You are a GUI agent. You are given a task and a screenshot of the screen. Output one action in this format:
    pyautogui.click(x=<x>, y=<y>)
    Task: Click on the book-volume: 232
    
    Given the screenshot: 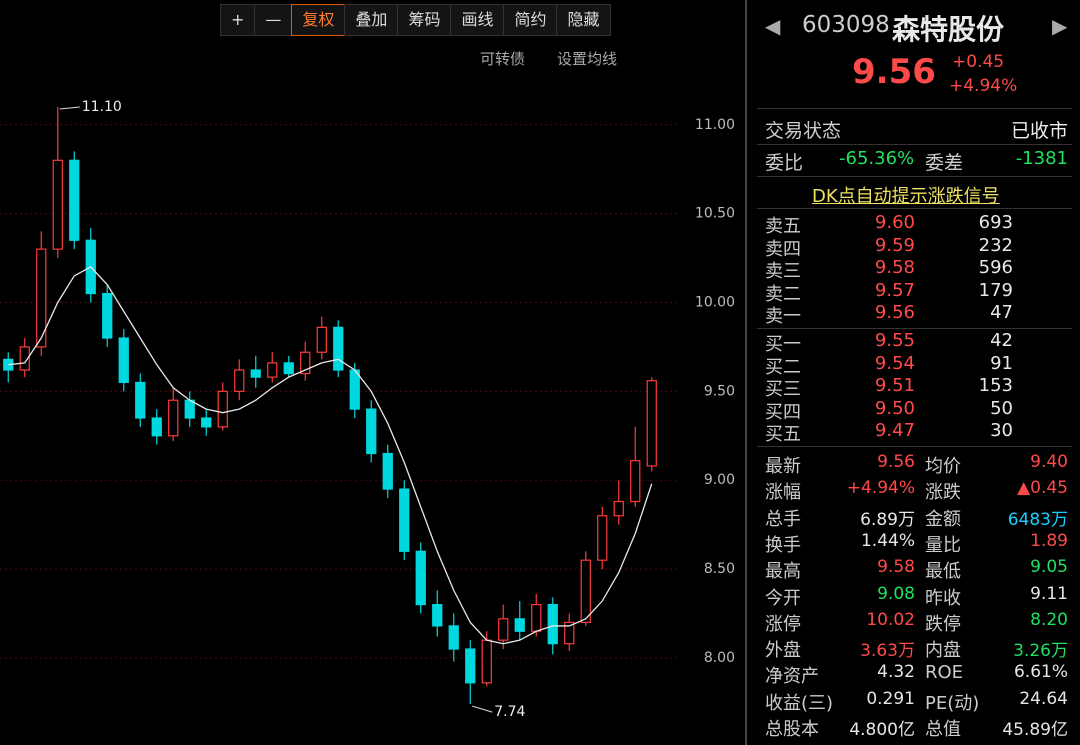 What is the action you would take?
    pyautogui.click(x=995, y=245)
    